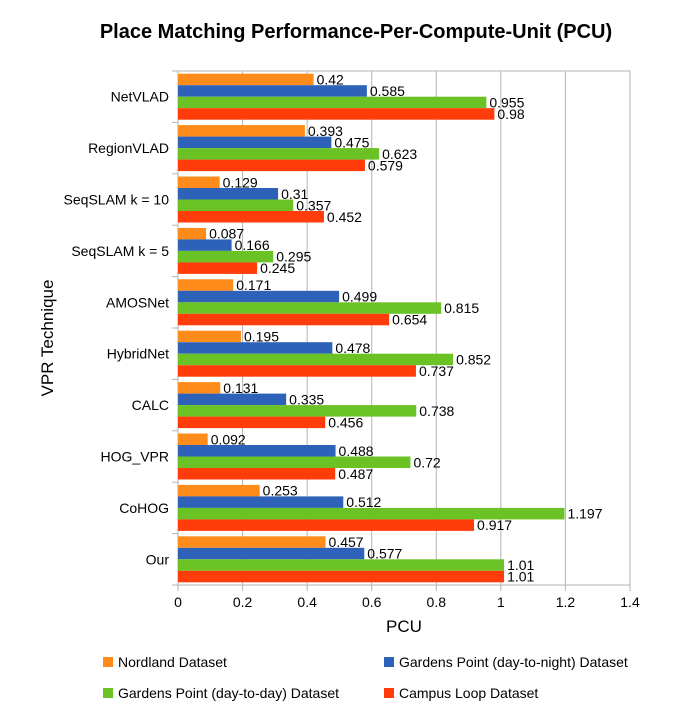 The width and height of the screenshot is (690, 724). What do you see at coordinates (280, 491) in the screenshot?
I see `data-label: 0.253` at bounding box center [280, 491].